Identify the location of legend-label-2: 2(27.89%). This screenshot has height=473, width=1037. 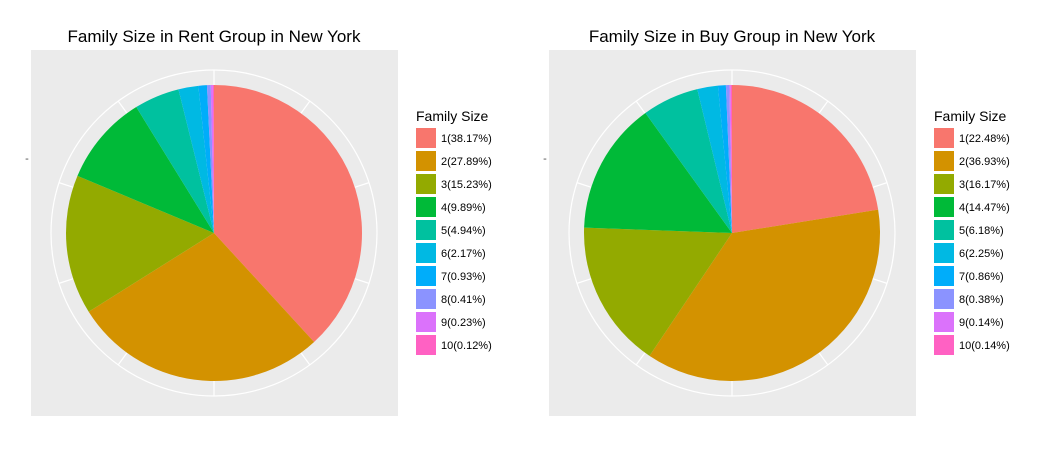
(466, 162).